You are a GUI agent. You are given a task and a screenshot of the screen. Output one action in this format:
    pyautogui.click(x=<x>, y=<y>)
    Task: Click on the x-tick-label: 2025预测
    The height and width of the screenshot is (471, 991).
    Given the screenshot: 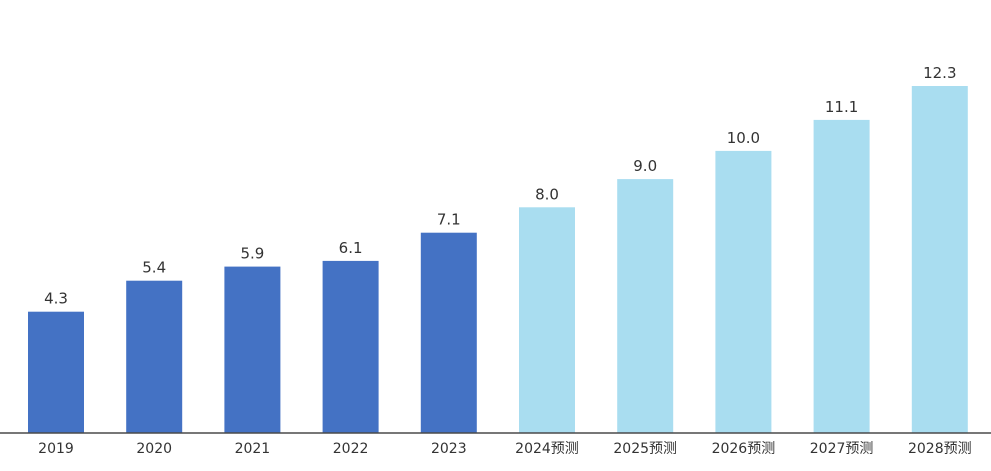 What is the action you would take?
    pyautogui.click(x=645, y=449)
    